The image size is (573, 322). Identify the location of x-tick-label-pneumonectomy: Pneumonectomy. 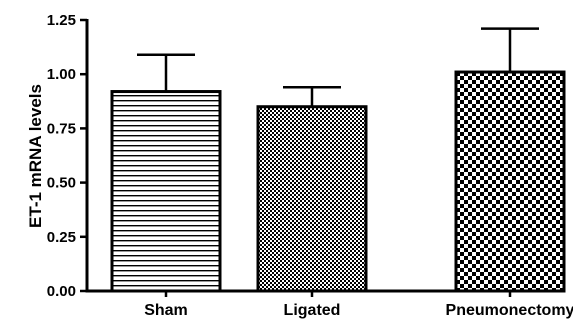
(509, 310).